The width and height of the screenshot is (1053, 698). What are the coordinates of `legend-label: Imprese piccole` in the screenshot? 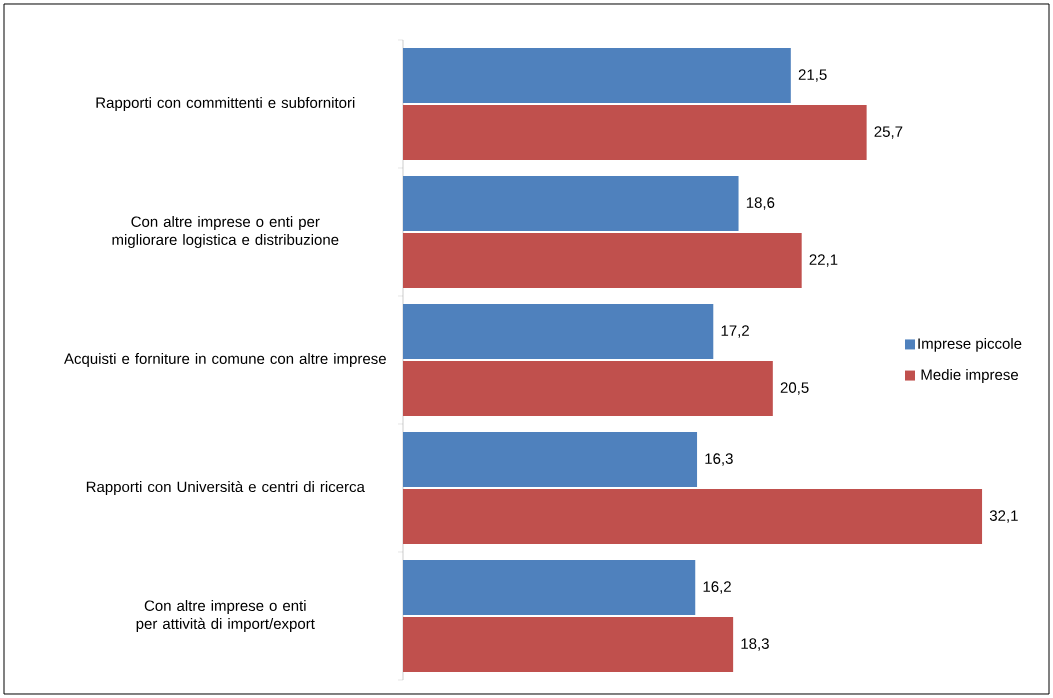 It's located at (970, 344).